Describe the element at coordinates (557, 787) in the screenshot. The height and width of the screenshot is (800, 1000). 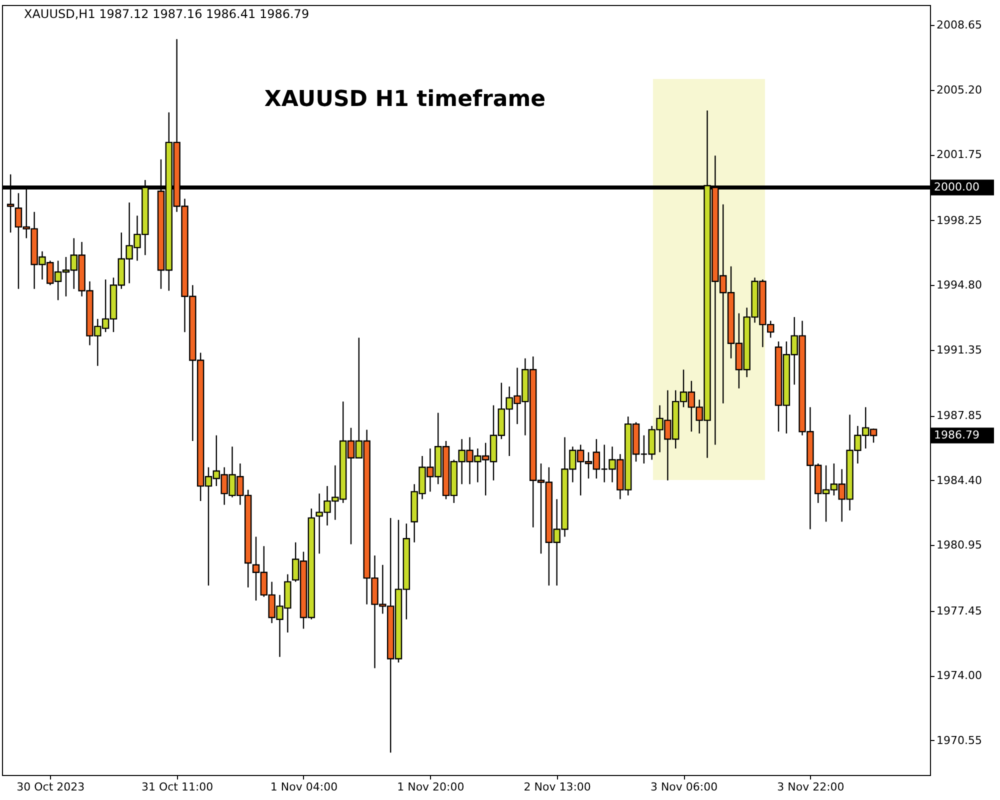
I see `x-tick-label: 2 Nov 13:00` at that location.